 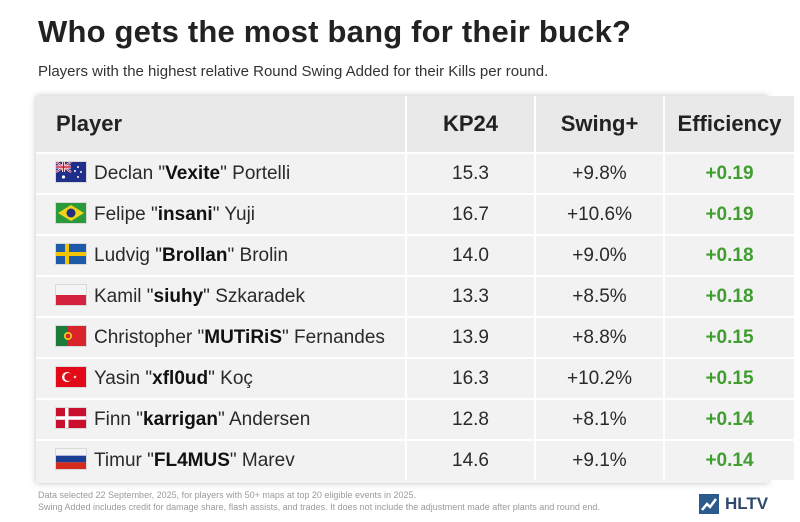 I want to click on portugal-flag-icon, so click(x=71, y=336).